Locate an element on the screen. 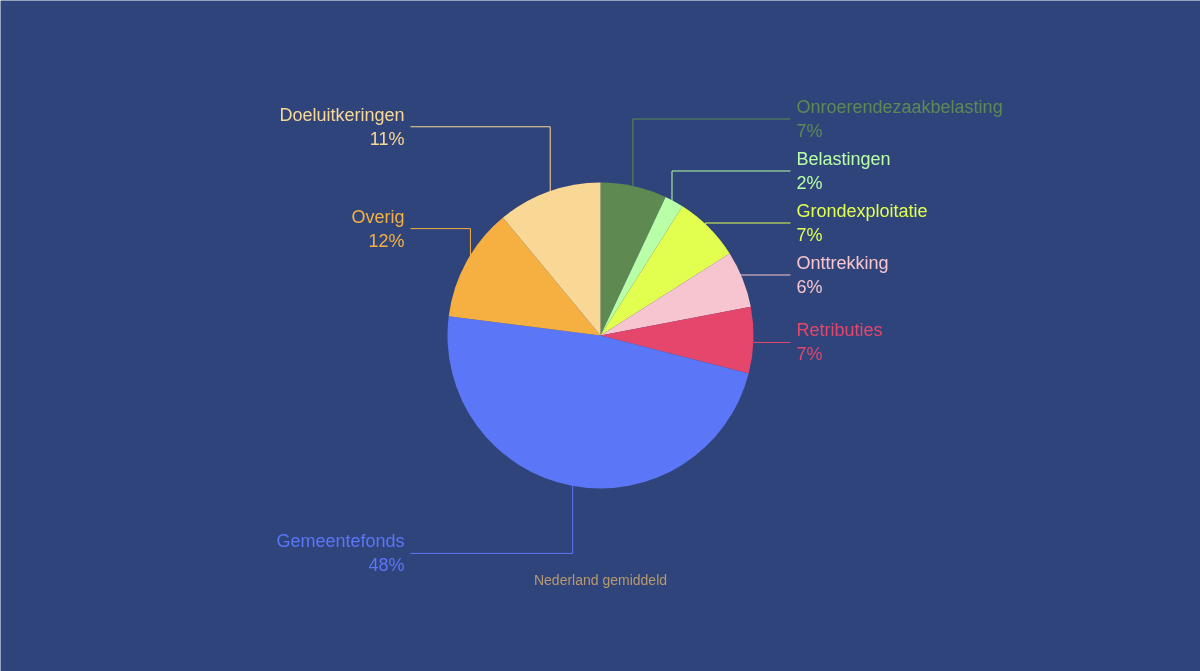  slice-label: Doeluitkeringen is located at coordinates (342, 114).